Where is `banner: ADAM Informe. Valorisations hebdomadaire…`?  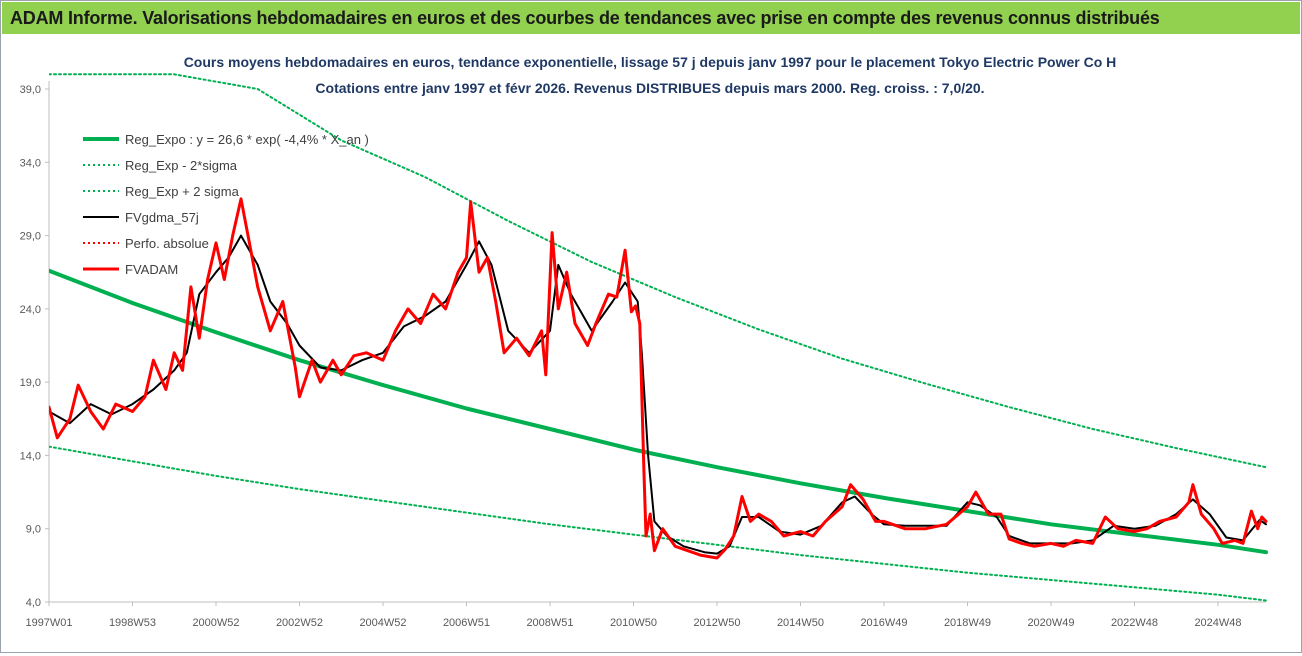 banner: ADAM Informe. Valorisations hebdomadaire… is located at coordinates (651, 18).